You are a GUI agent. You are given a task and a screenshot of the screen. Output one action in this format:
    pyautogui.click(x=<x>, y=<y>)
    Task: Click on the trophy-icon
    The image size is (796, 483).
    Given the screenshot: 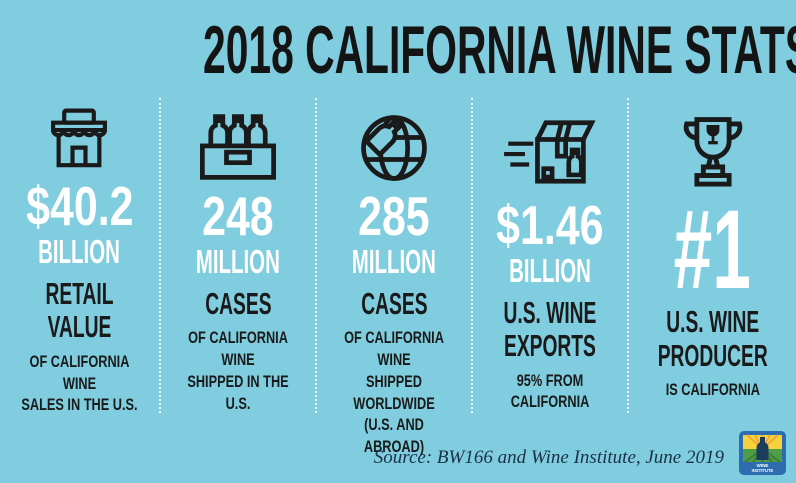 What is the action you would take?
    pyautogui.click(x=713, y=154)
    